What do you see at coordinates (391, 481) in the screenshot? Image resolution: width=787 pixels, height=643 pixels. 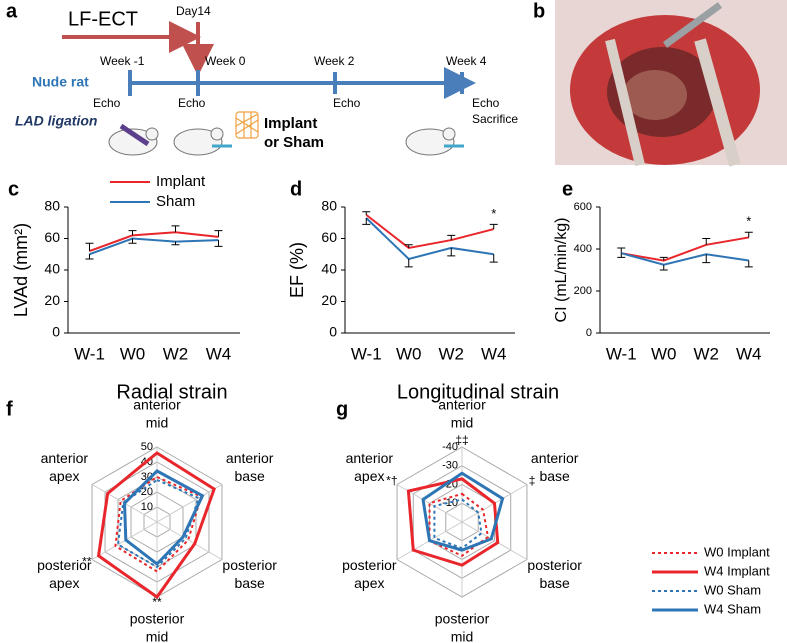 I see `annotation: *†` at bounding box center [391, 481].